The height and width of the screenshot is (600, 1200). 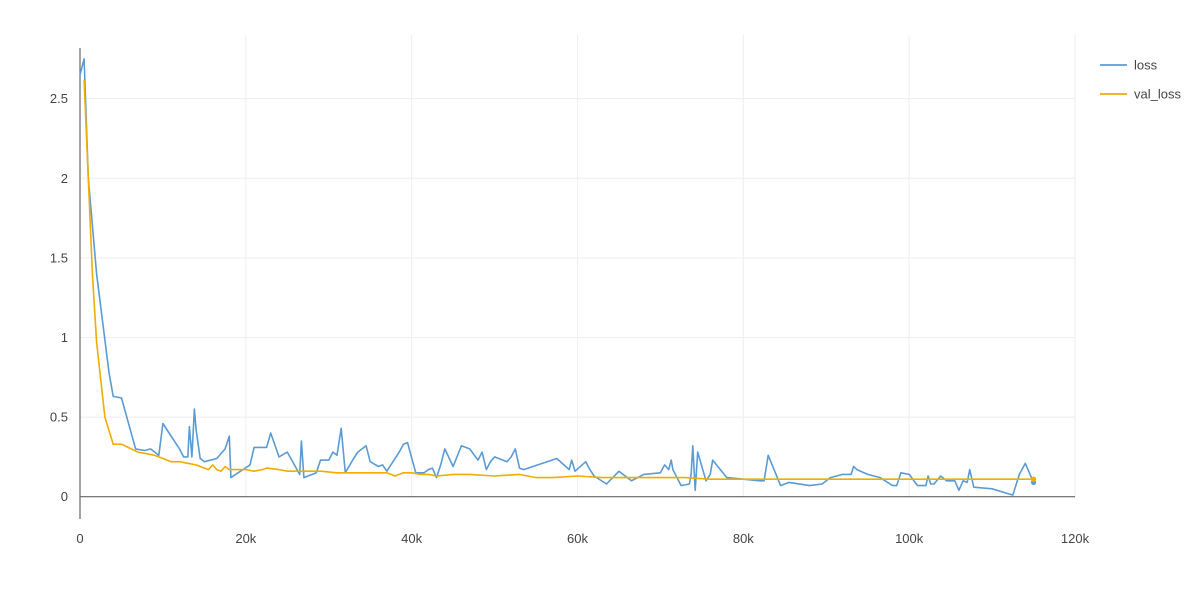 I want to click on legend-label: loss, so click(x=1146, y=65).